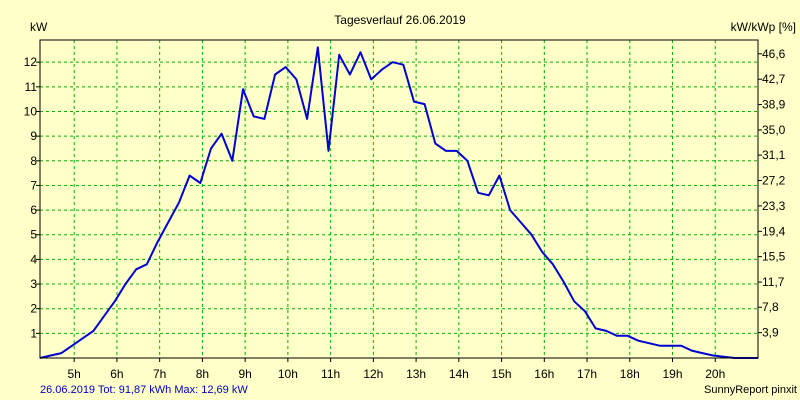 The height and width of the screenshot is (400, 800). What do you see at coordinates (33, 284) in the screenshot?
I see `left-y-tick-label: 3` at bounding box center [33, 284].